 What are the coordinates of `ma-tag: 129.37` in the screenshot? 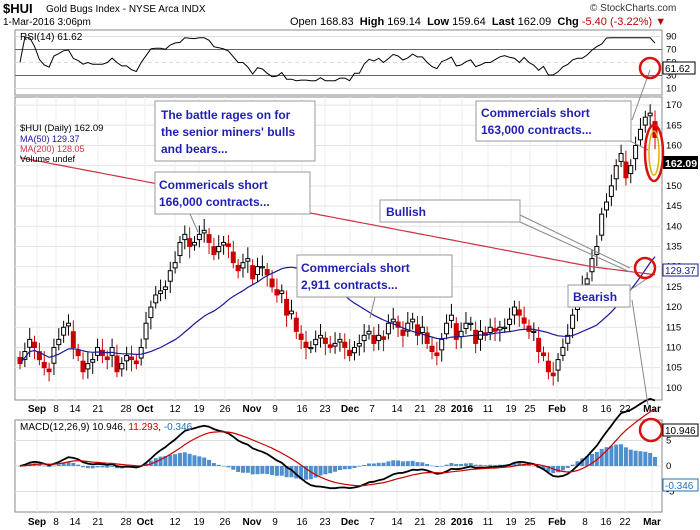 It's located at (680, 271).